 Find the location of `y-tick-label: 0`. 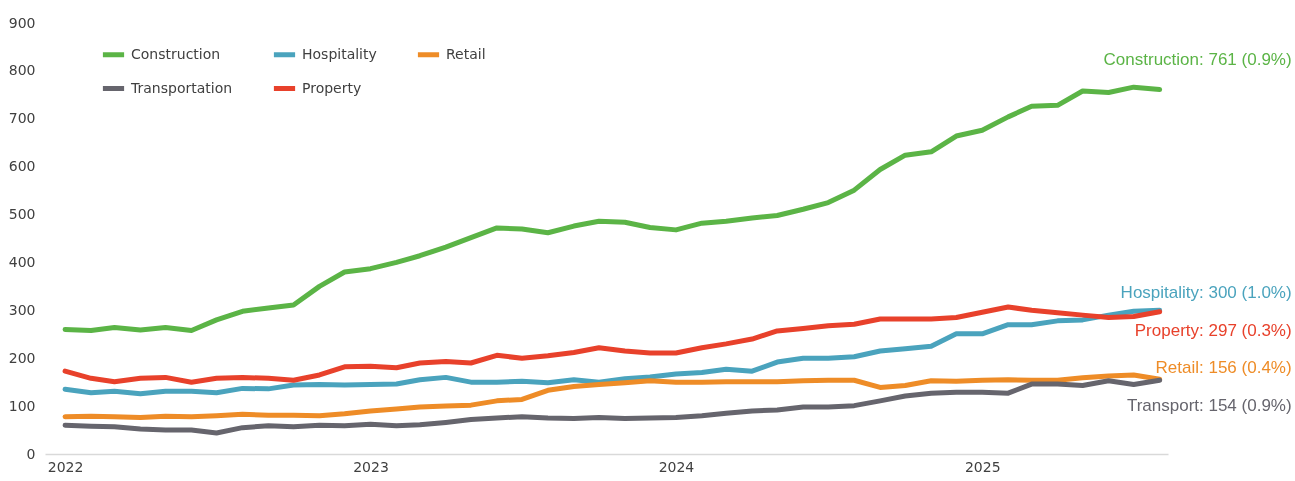

y-tick-label: 0 is located at coordinates (31, 453).